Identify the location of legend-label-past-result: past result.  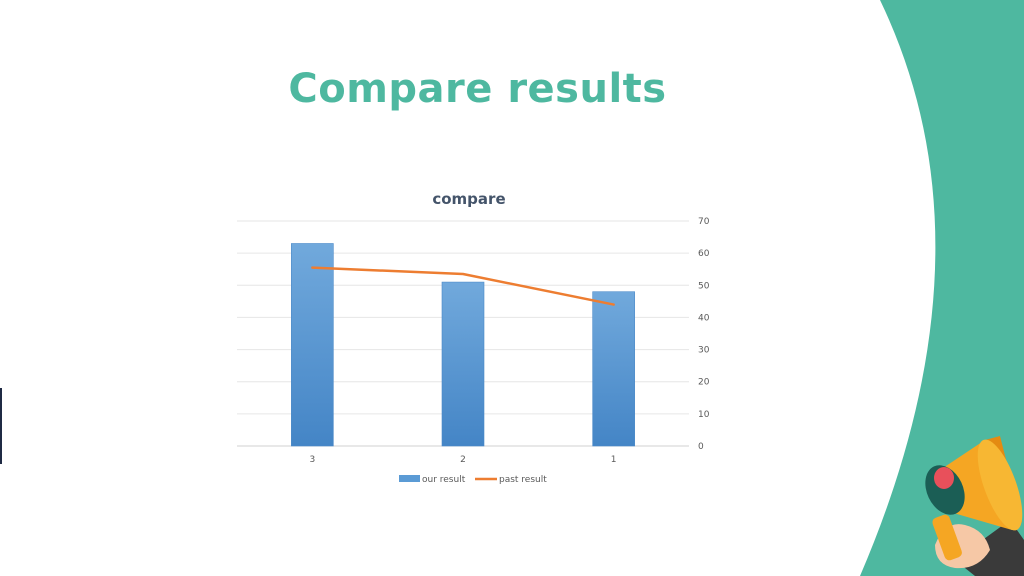
(523, 480).